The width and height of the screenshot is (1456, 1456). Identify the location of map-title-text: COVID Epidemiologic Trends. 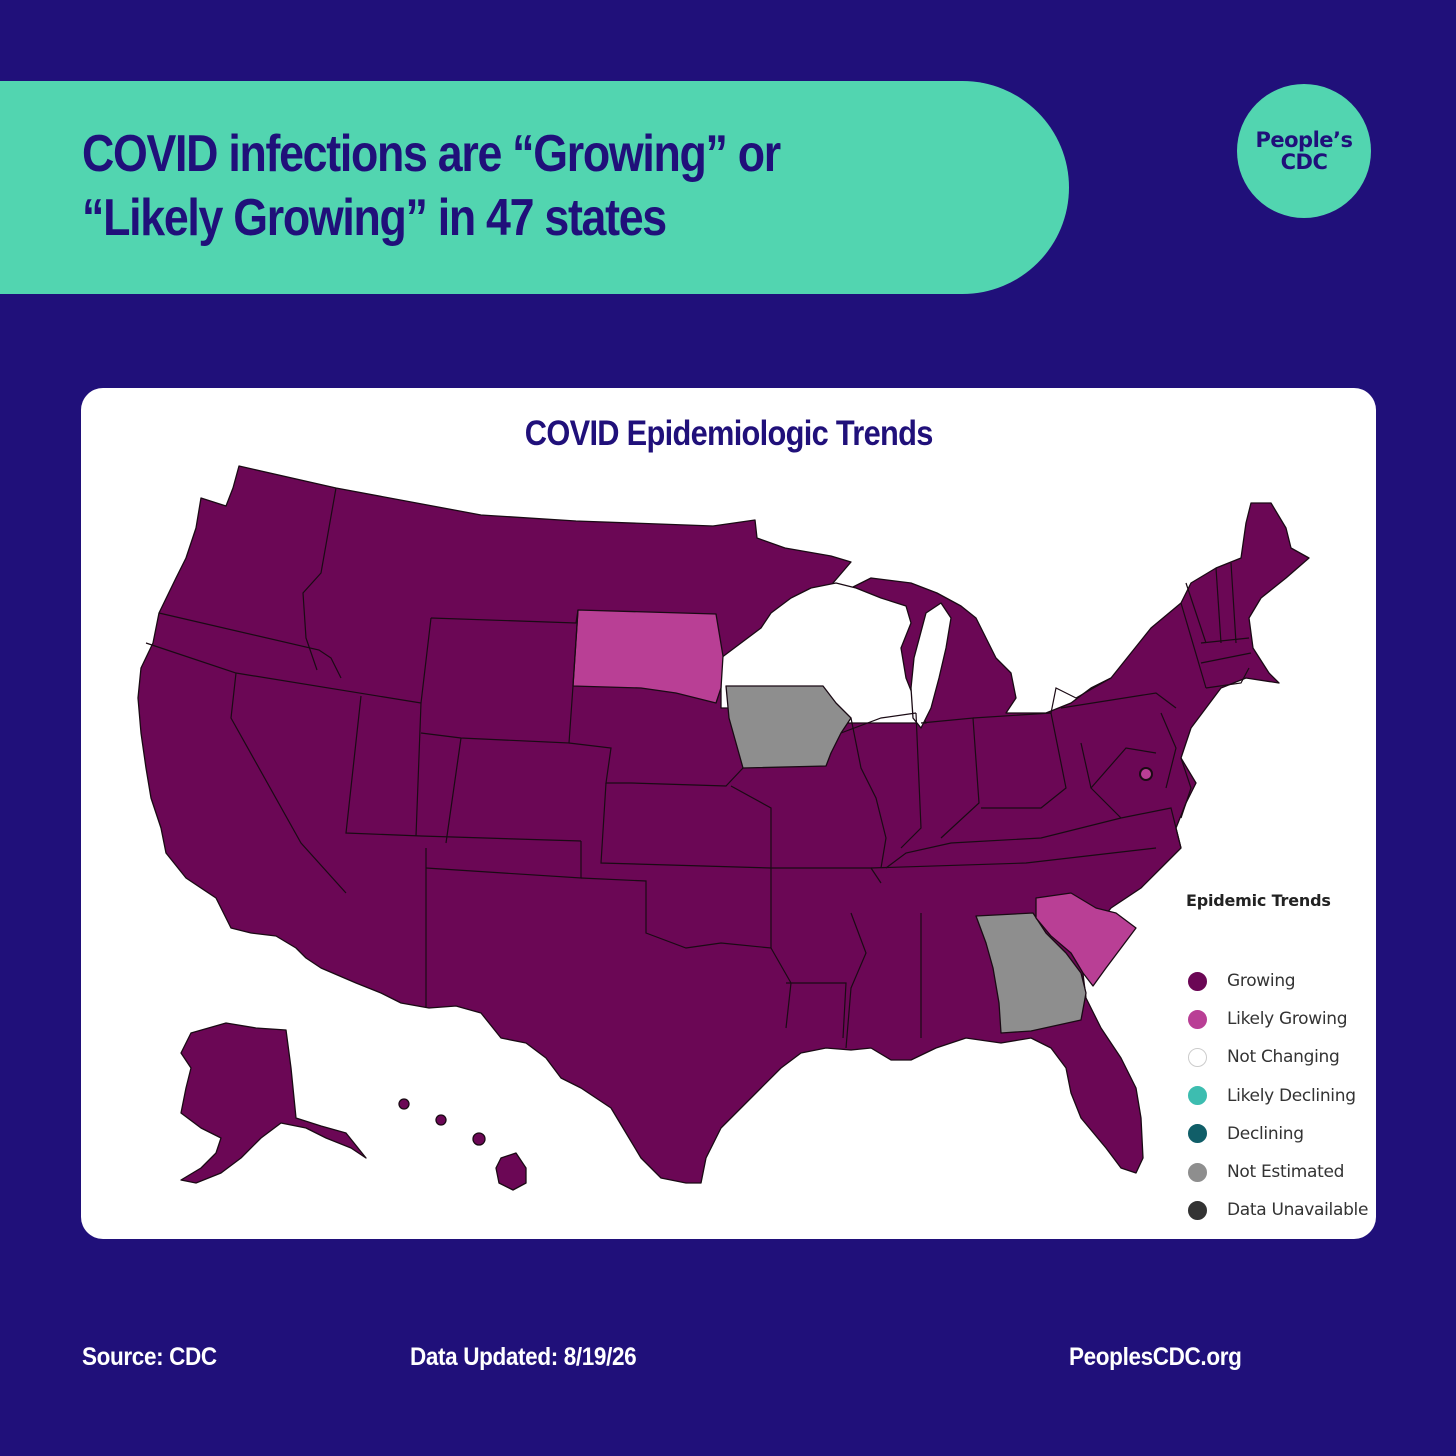
(729, 433).